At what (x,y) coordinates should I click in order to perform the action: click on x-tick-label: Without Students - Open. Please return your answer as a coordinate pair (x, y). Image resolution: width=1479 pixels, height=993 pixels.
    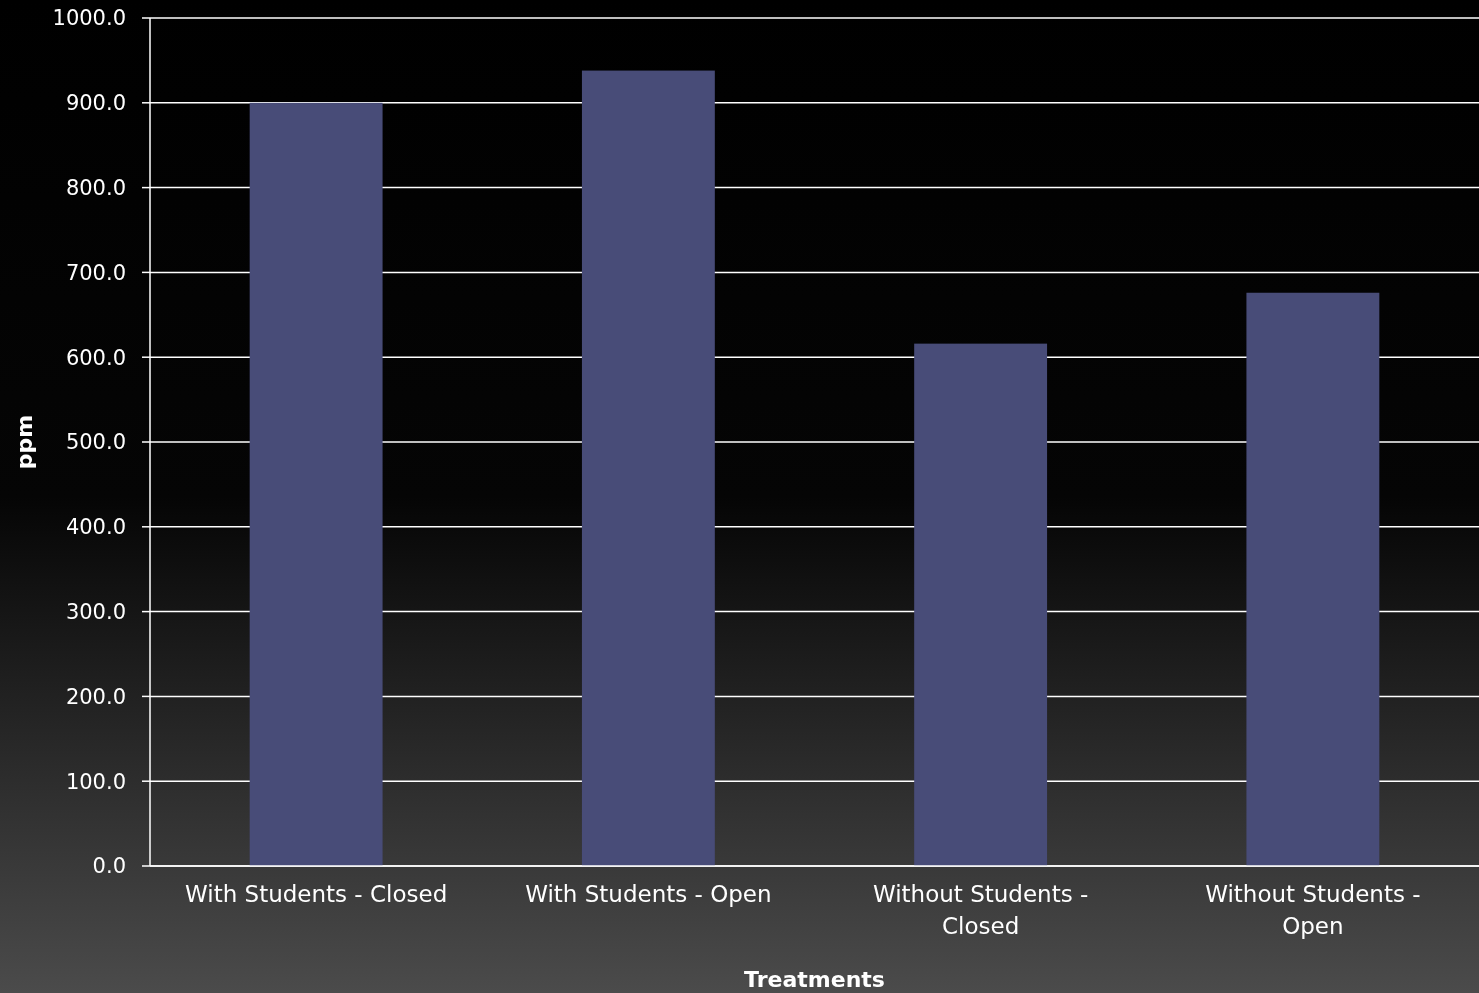
    Looking at the image, I should click on (1313, 910).